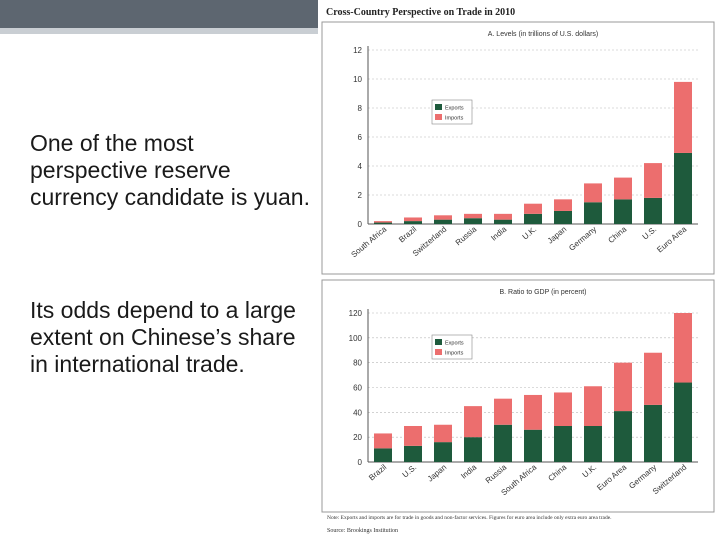  I want to click on panel-b-y-tick-label: 80, so click(357, 363).